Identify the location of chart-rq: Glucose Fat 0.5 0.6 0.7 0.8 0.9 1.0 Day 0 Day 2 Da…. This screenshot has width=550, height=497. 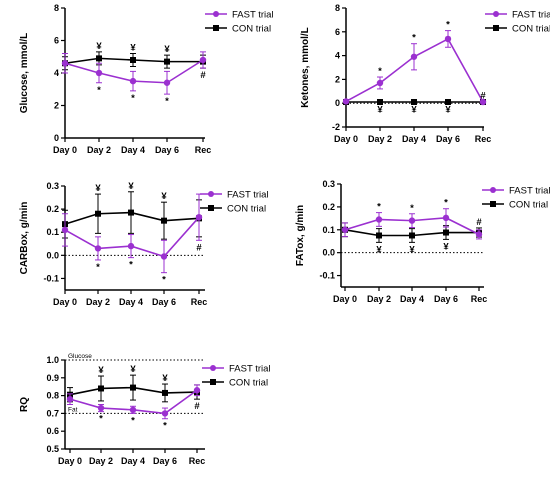
(145, 409).